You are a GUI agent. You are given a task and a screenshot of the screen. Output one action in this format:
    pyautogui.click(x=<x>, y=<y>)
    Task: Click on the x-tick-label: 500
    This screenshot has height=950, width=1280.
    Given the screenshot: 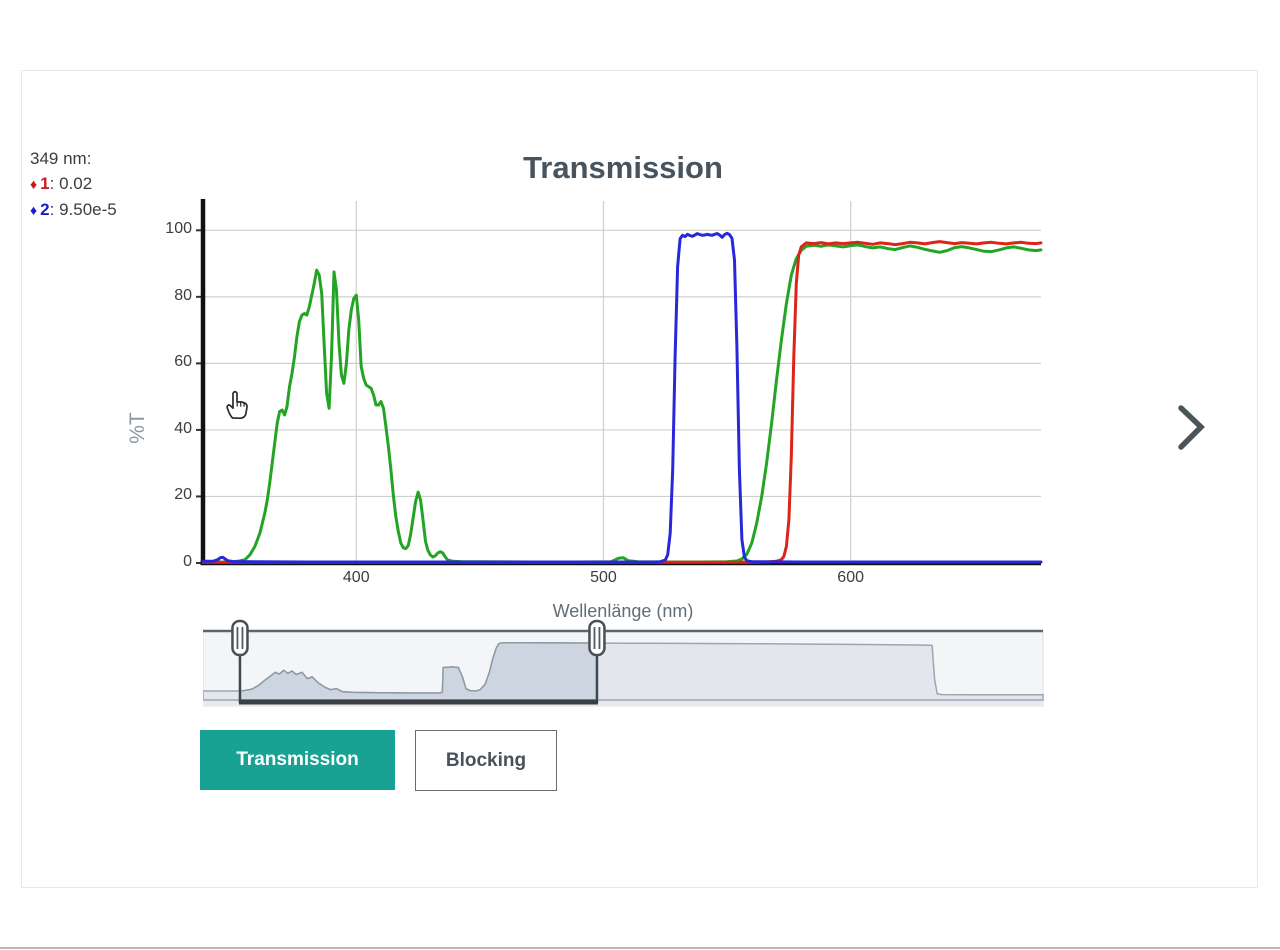 What is the action you would take?
    pyautogui.click(x=603, y=577)
    